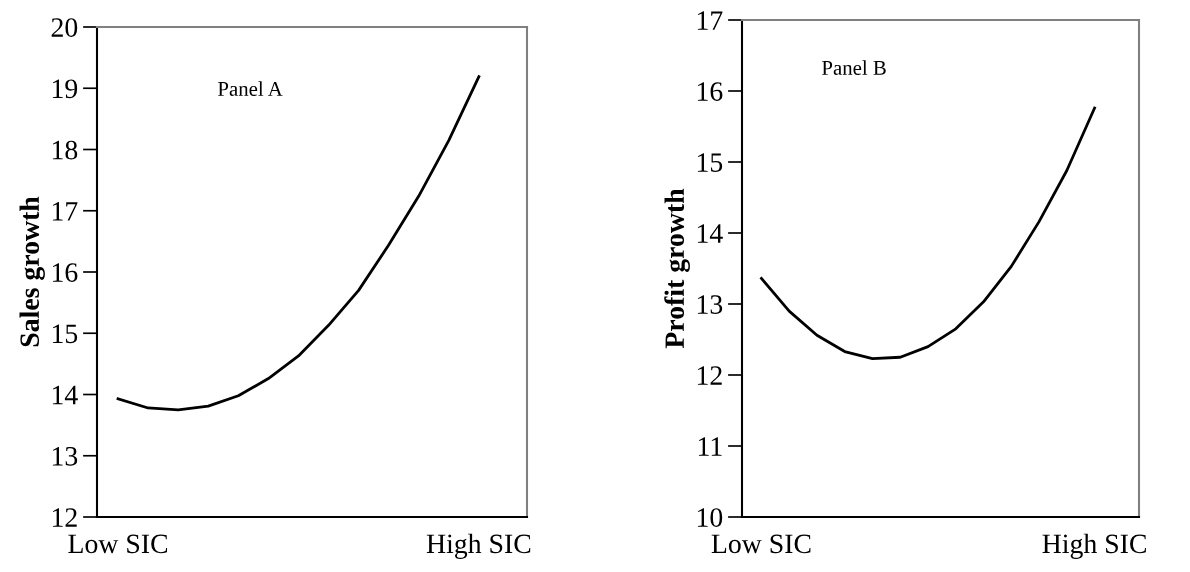 Image resolution: width=1190 pixels, height=572 pixels. Describe the element at coordinates (710, 517) in the screenshot. I see `y-tick-label: 10` at that location.